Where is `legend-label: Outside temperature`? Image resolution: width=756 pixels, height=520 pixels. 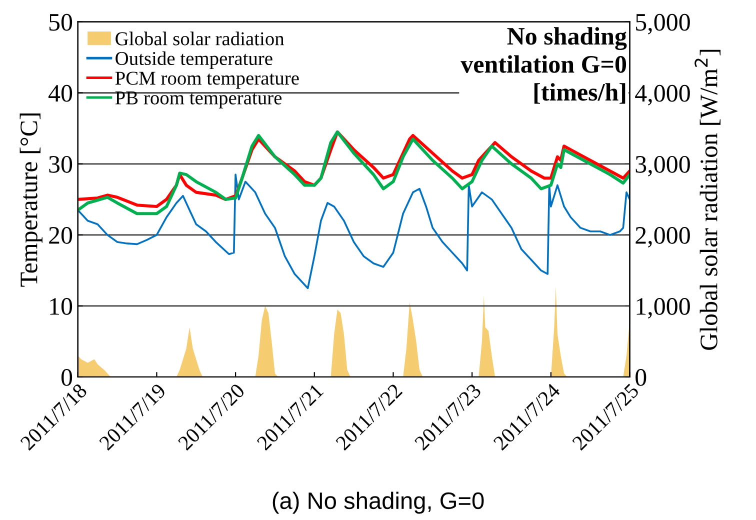
legend-label: Outside temperature is located at coordinates (194, 60).